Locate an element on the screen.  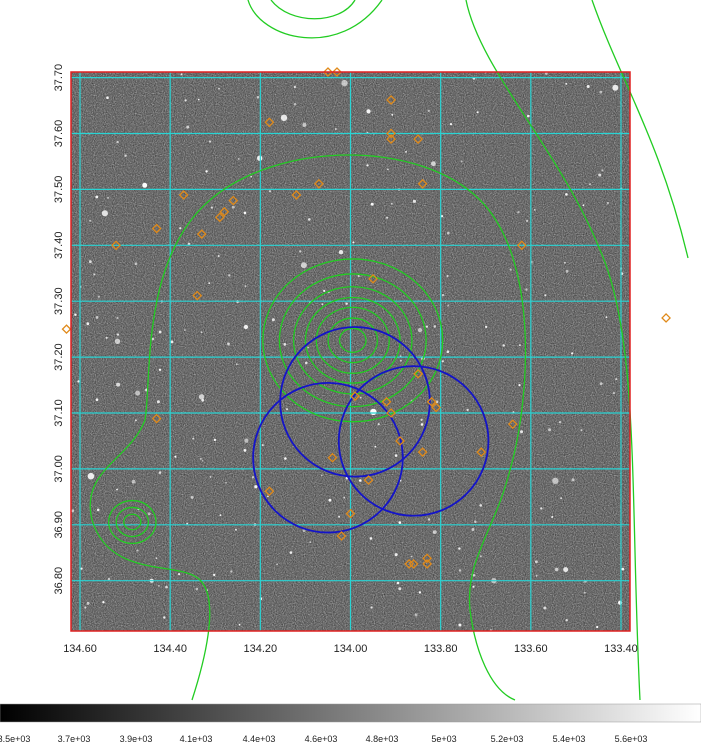
x-tick-label: 134.20 is located at coordinates (261, 649).